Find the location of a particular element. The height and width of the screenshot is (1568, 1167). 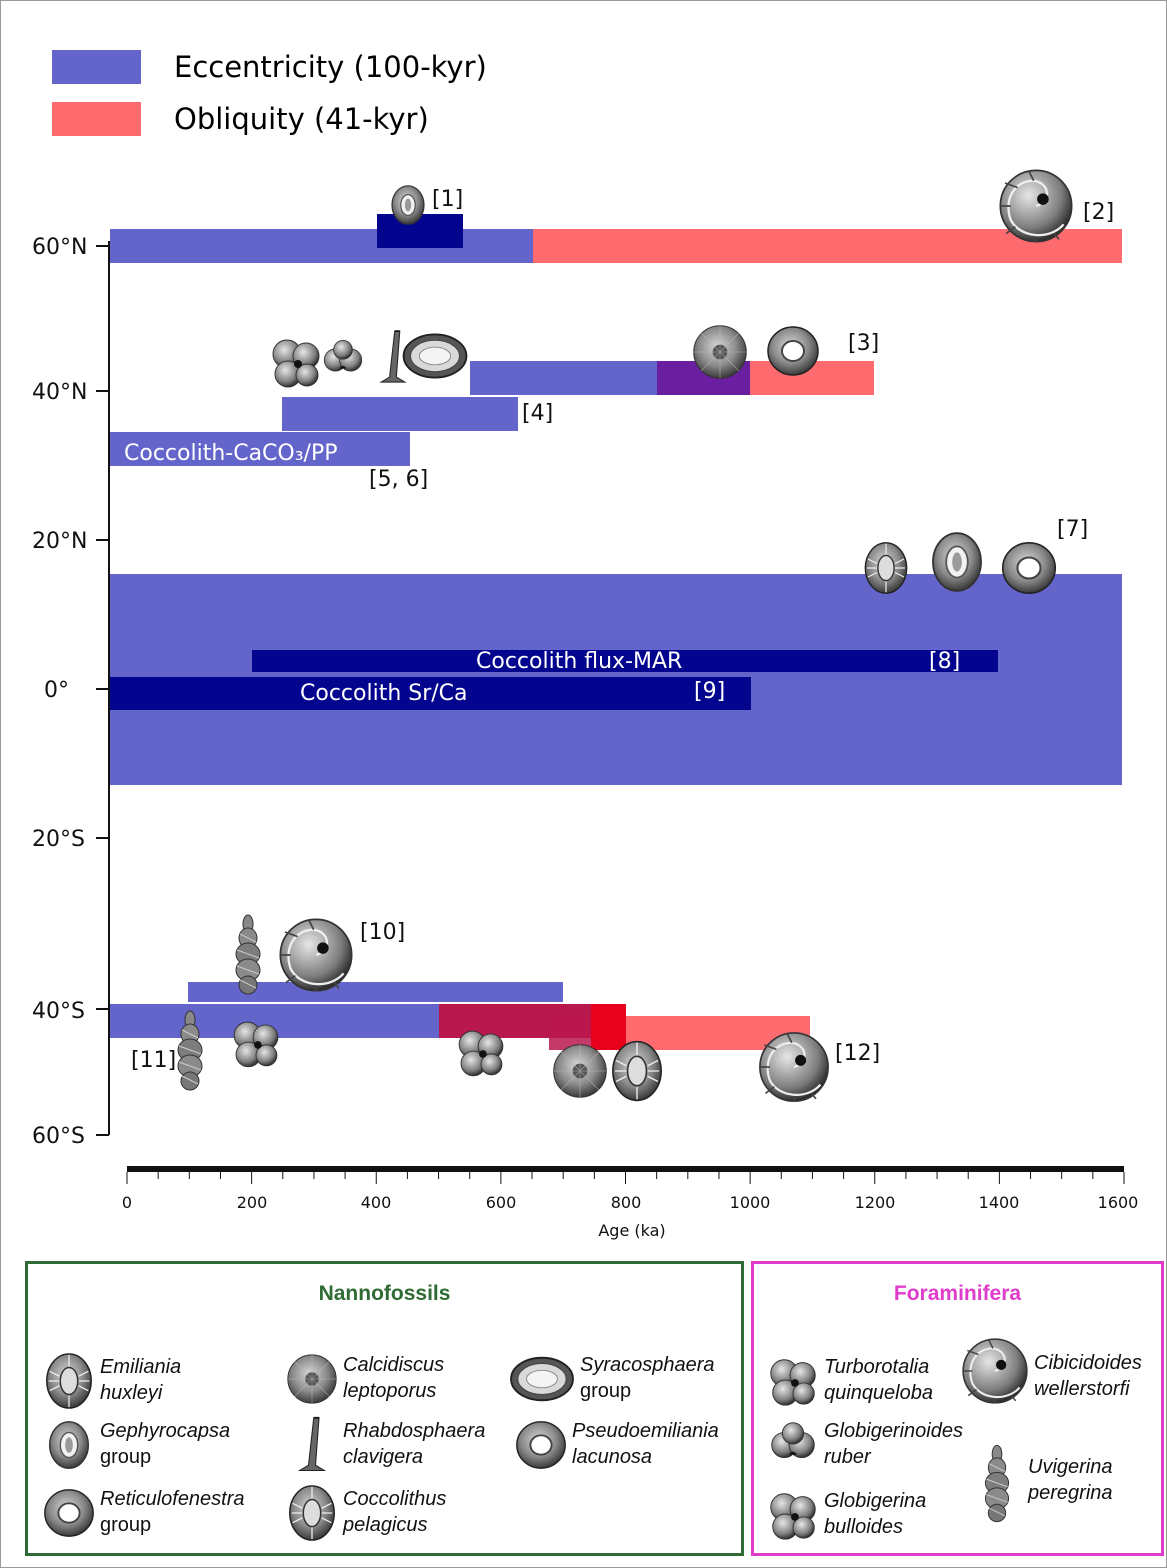

ref-10: [10] is located at coordinates (382, 932).